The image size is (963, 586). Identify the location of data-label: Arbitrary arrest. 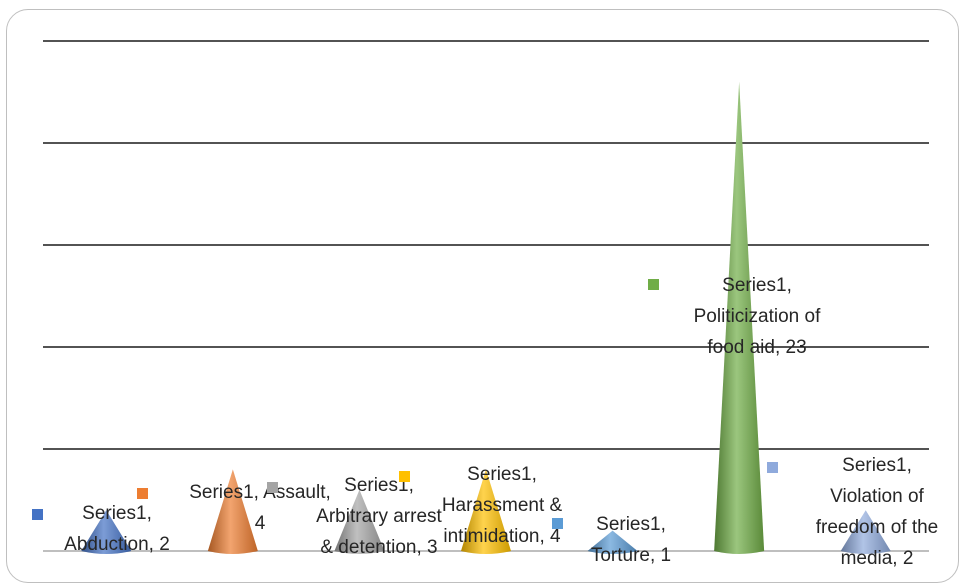
(379, 516).